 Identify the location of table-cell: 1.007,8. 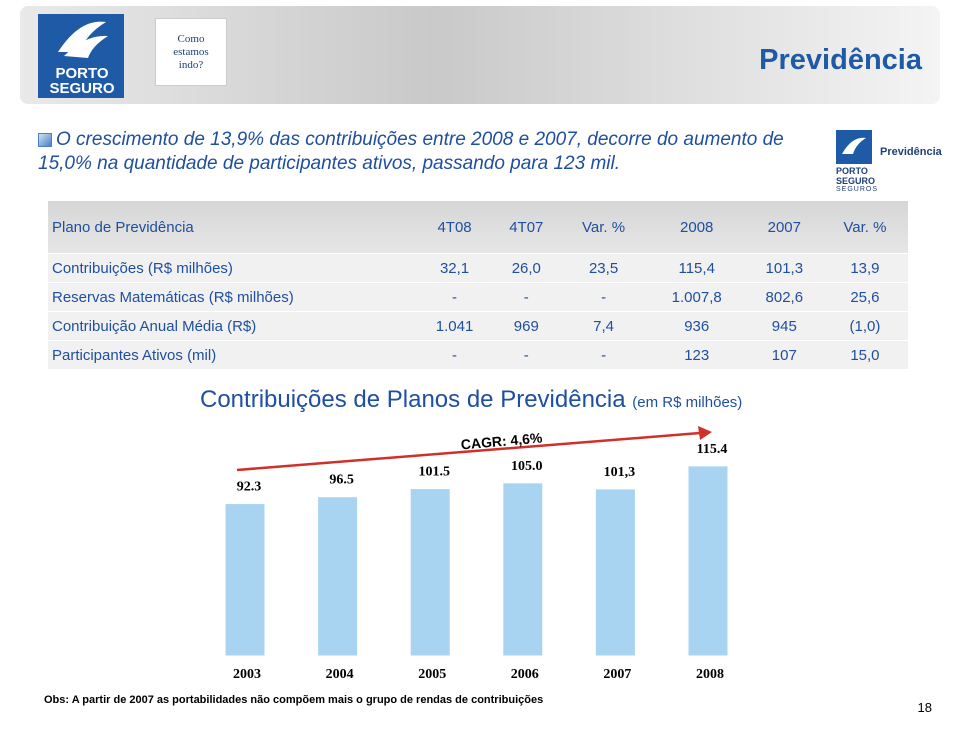
(696, 297).